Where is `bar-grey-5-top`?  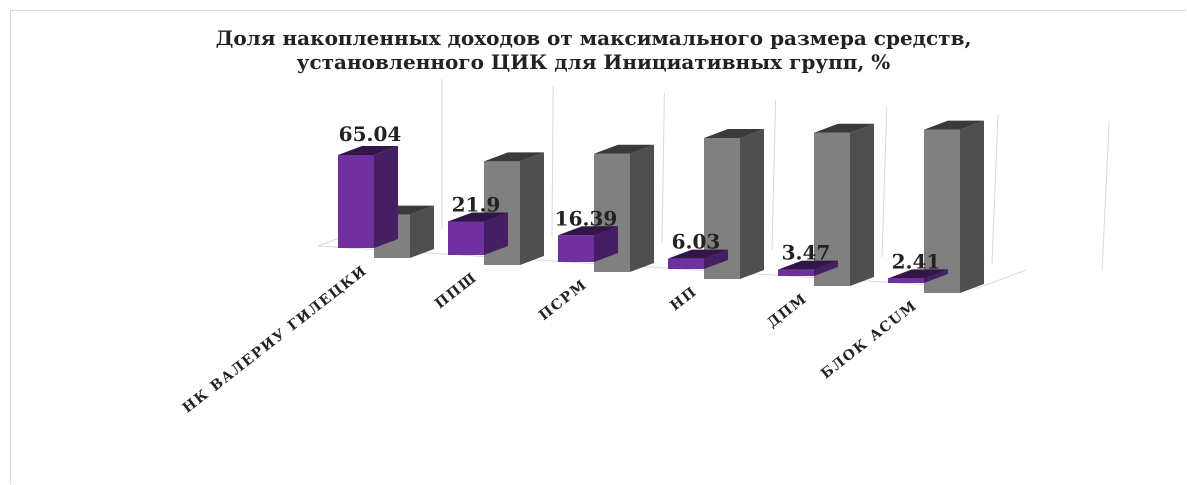 bar-grey-5-top is located at coordinates (954, 125).